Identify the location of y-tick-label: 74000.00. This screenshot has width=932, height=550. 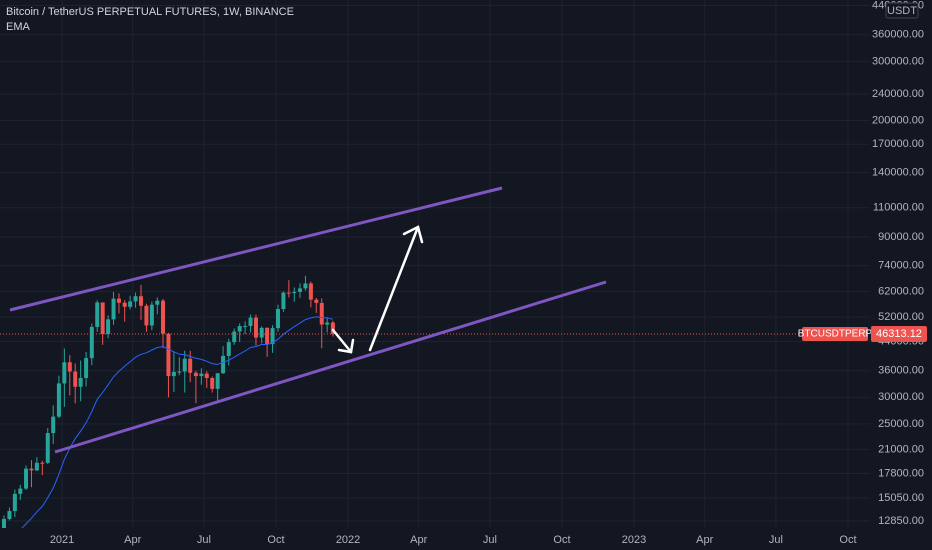
(901, 266).